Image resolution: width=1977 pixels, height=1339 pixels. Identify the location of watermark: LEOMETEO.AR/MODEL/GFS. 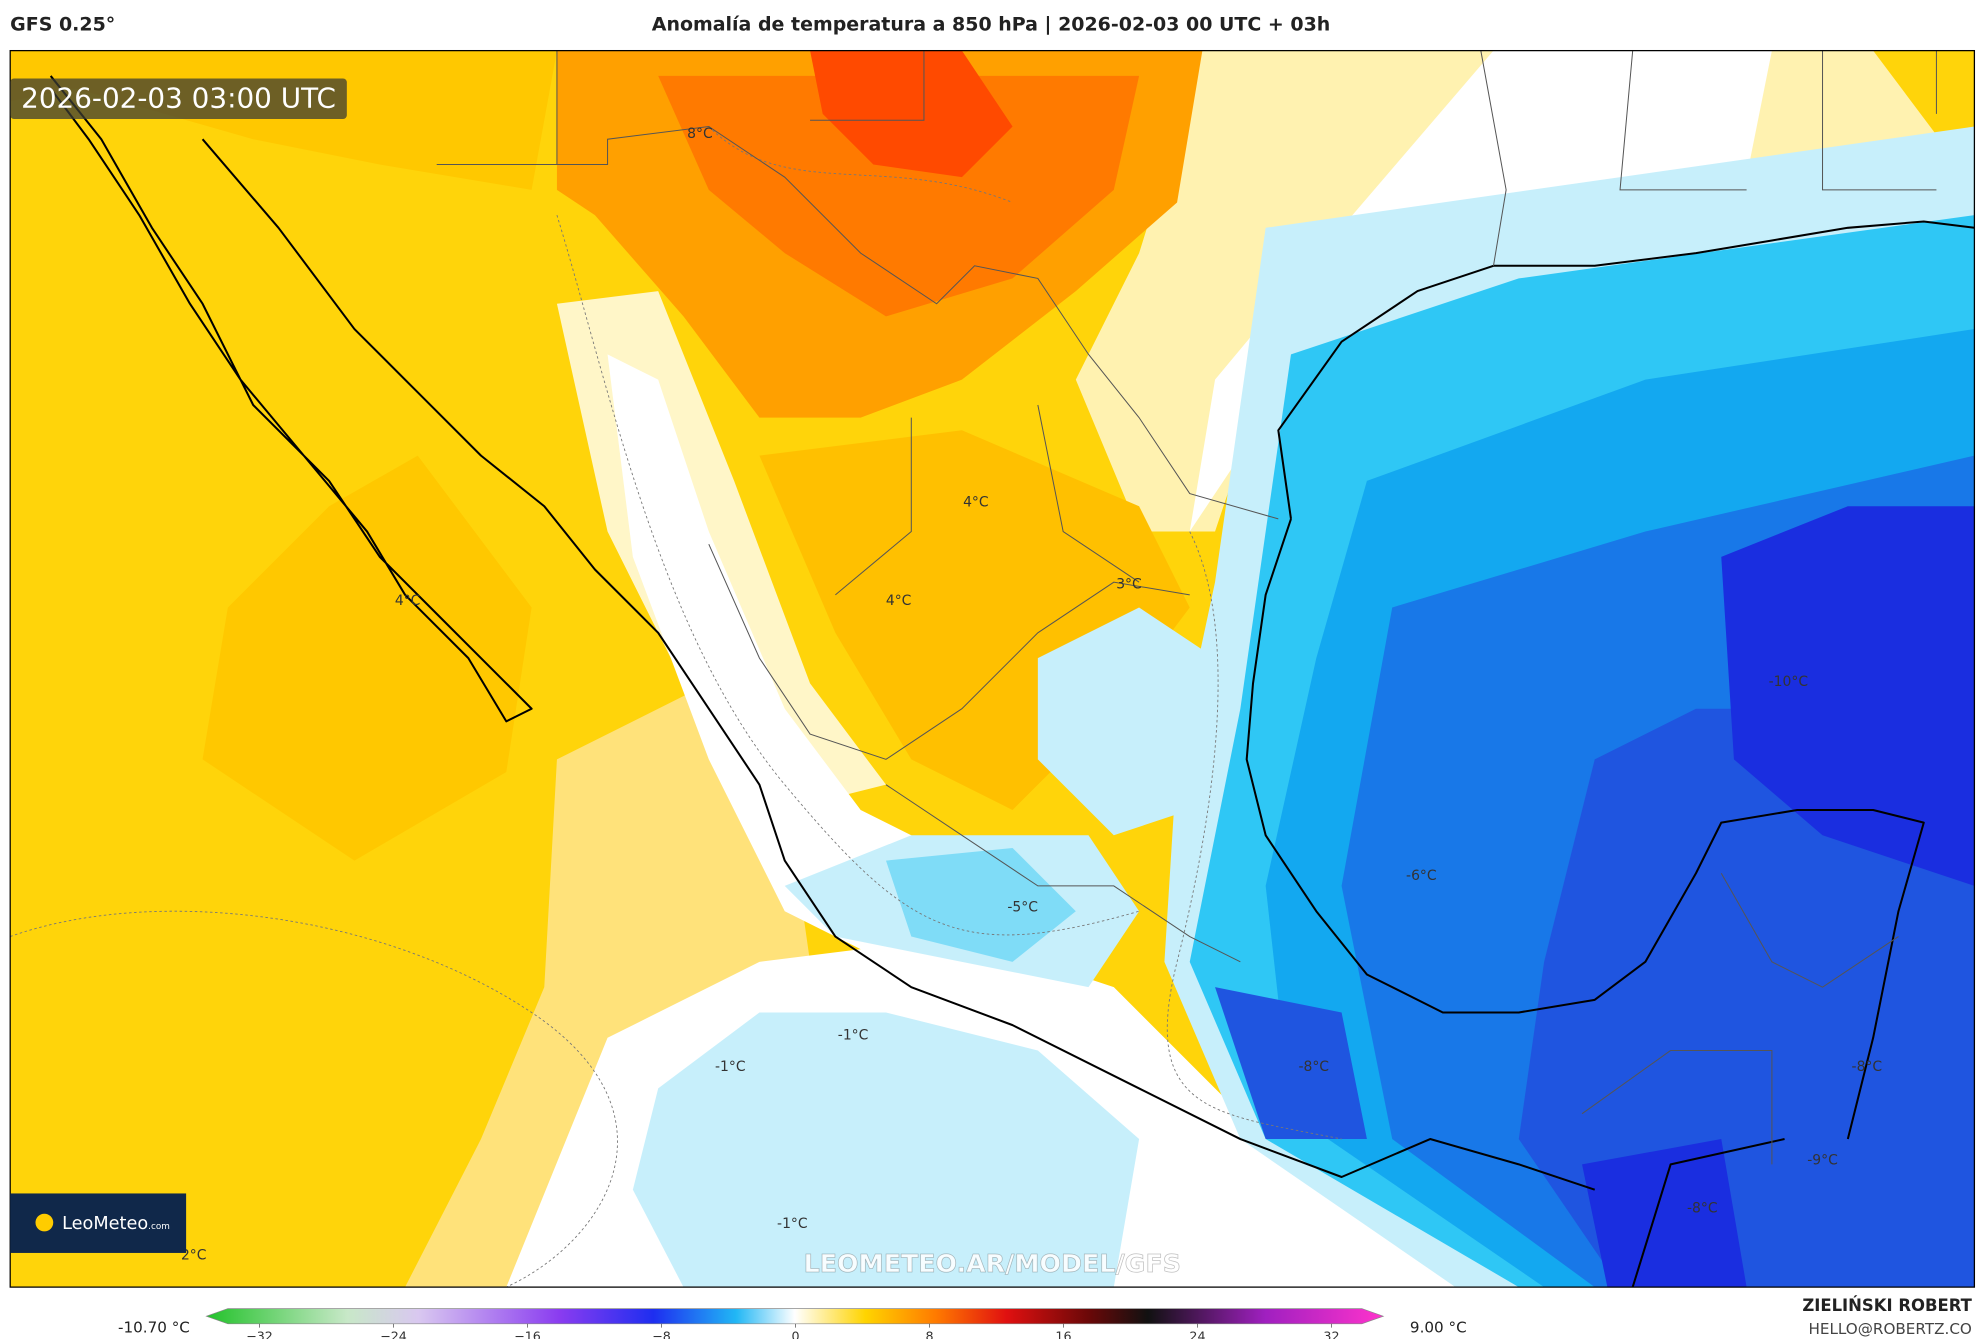
(992, 1263).